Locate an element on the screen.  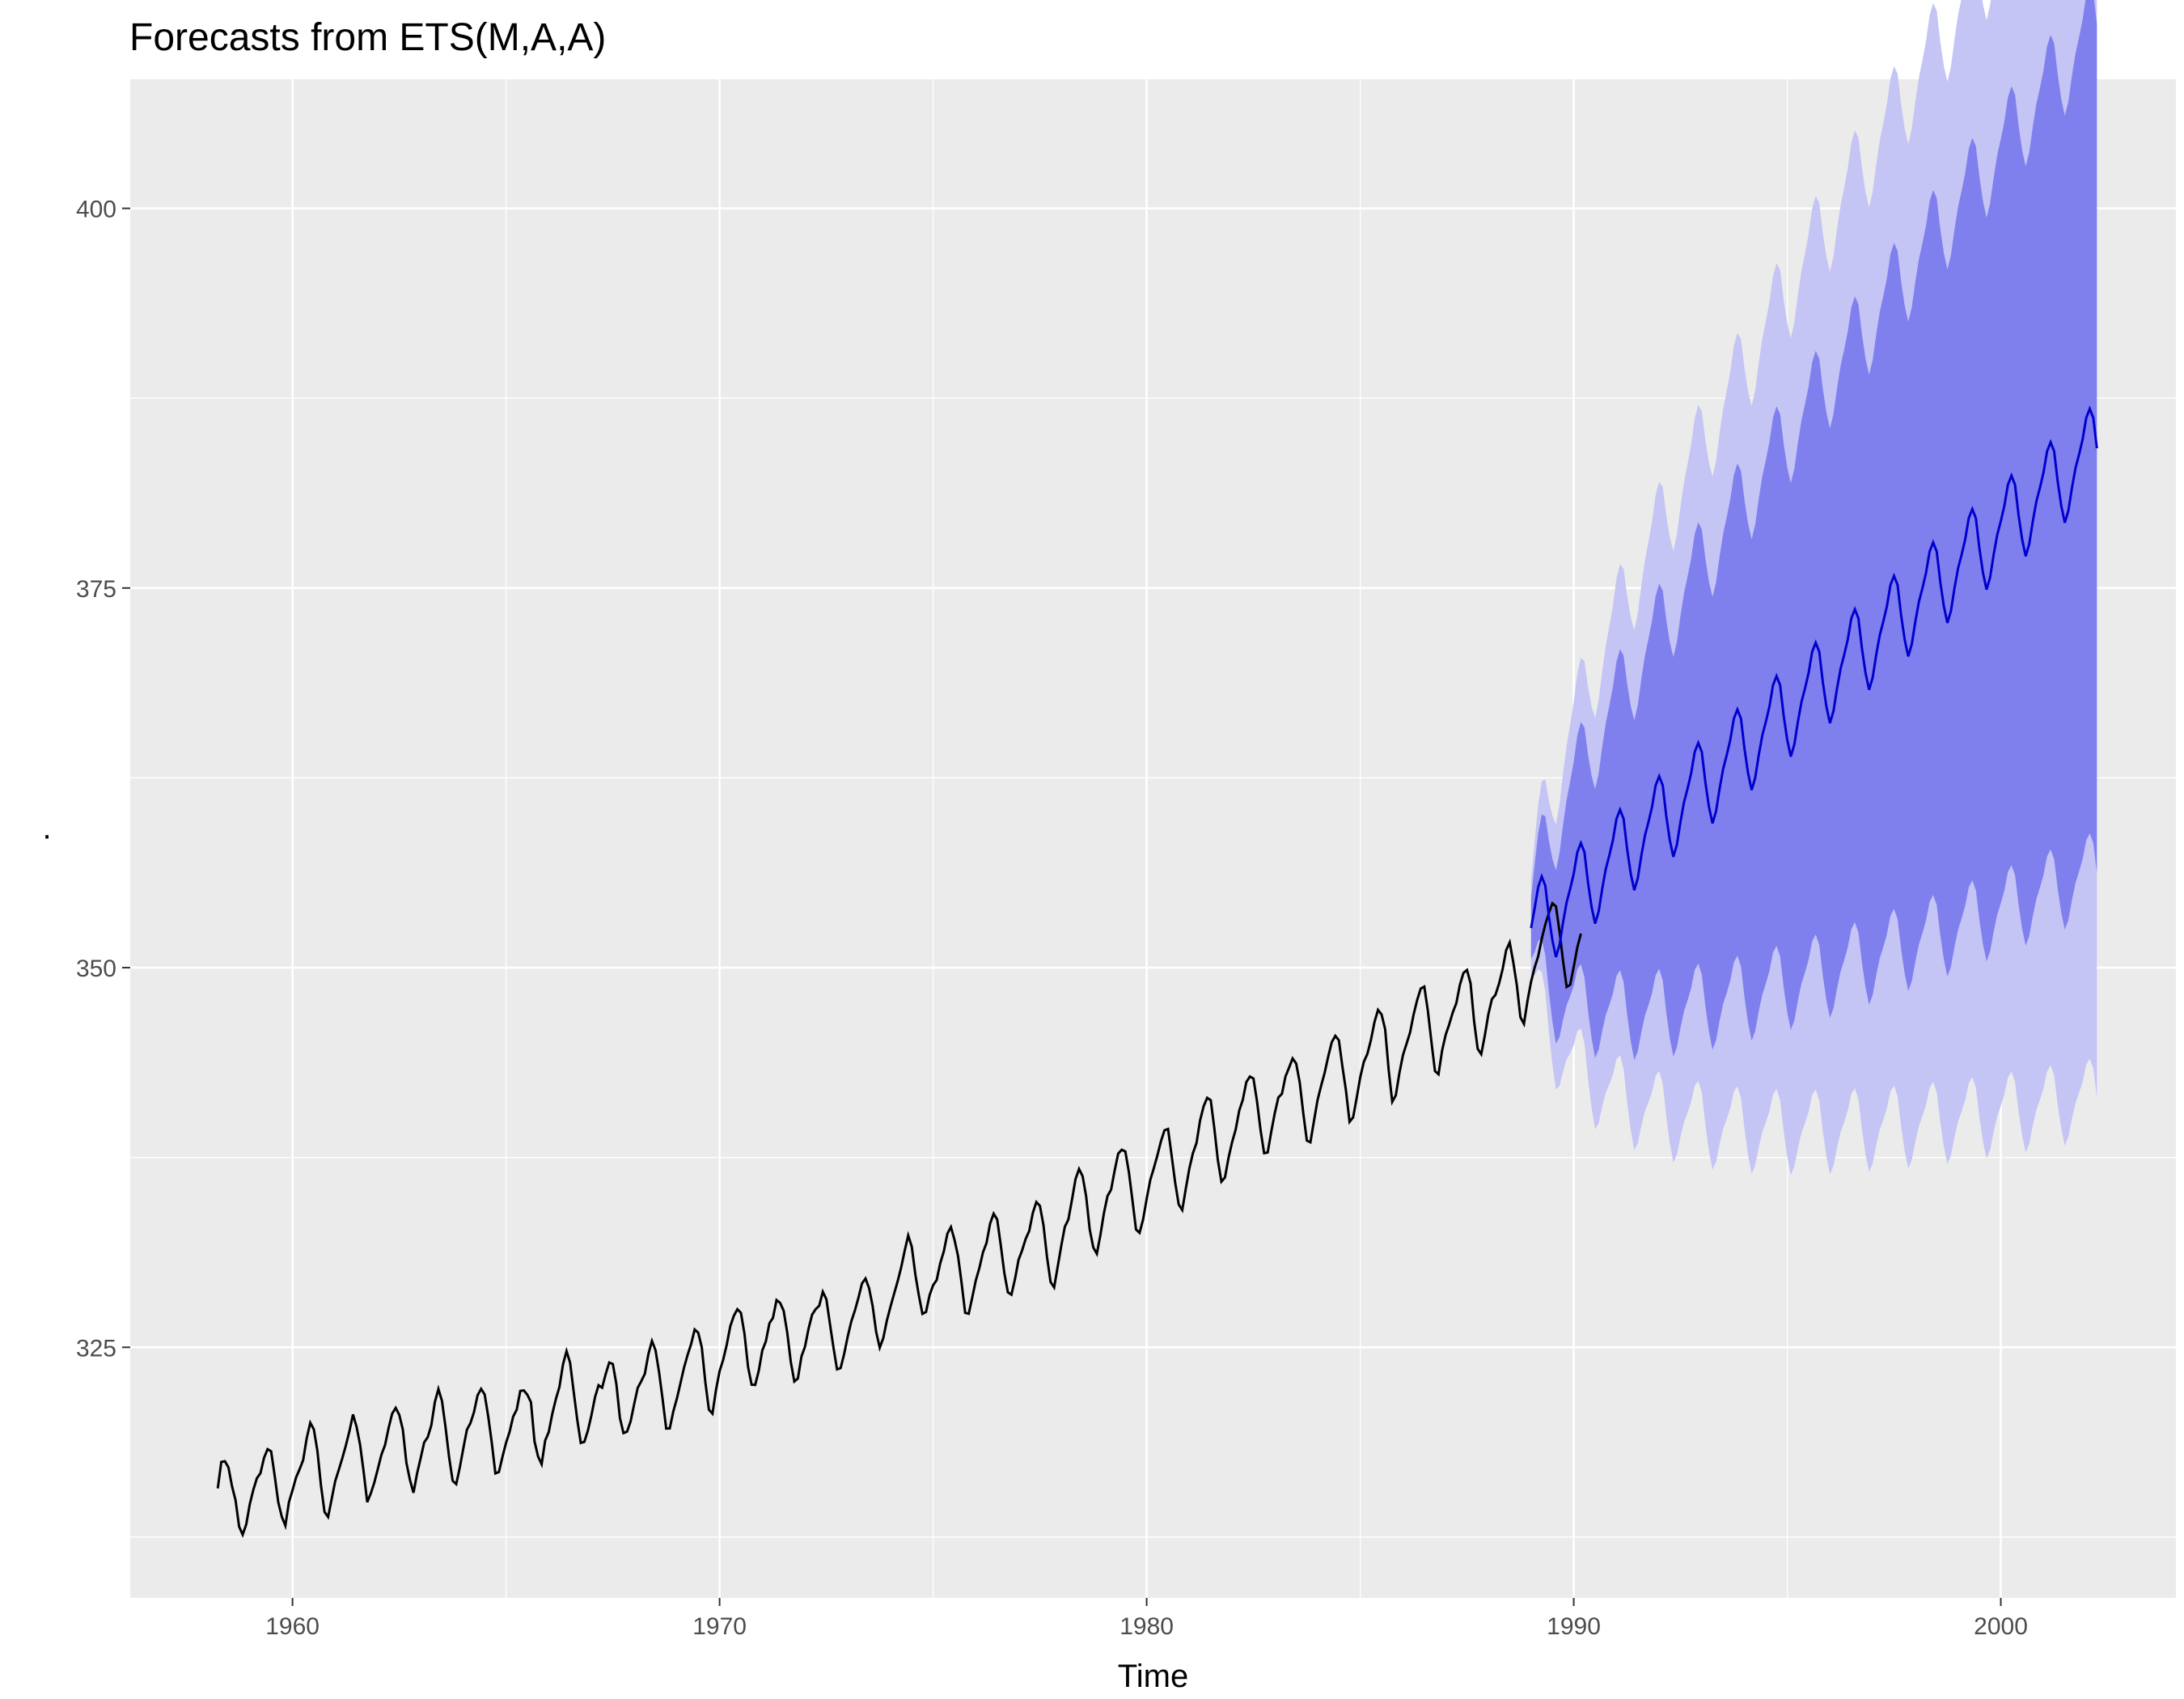
x-tick-label: 1960 is located at coordinates (292, 1626).